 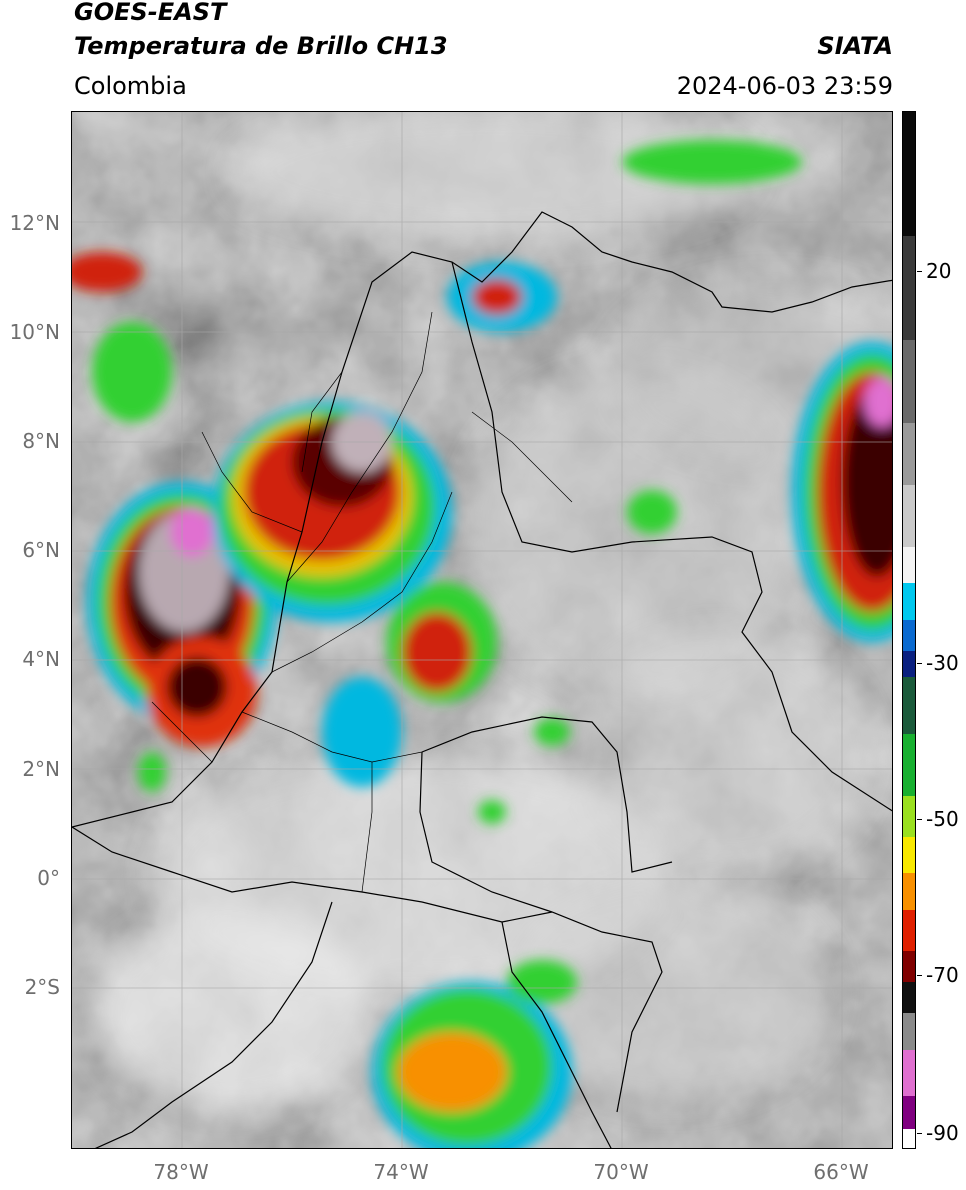 I want to click on lon-label: 74°W, so click(x=401, y=1172).